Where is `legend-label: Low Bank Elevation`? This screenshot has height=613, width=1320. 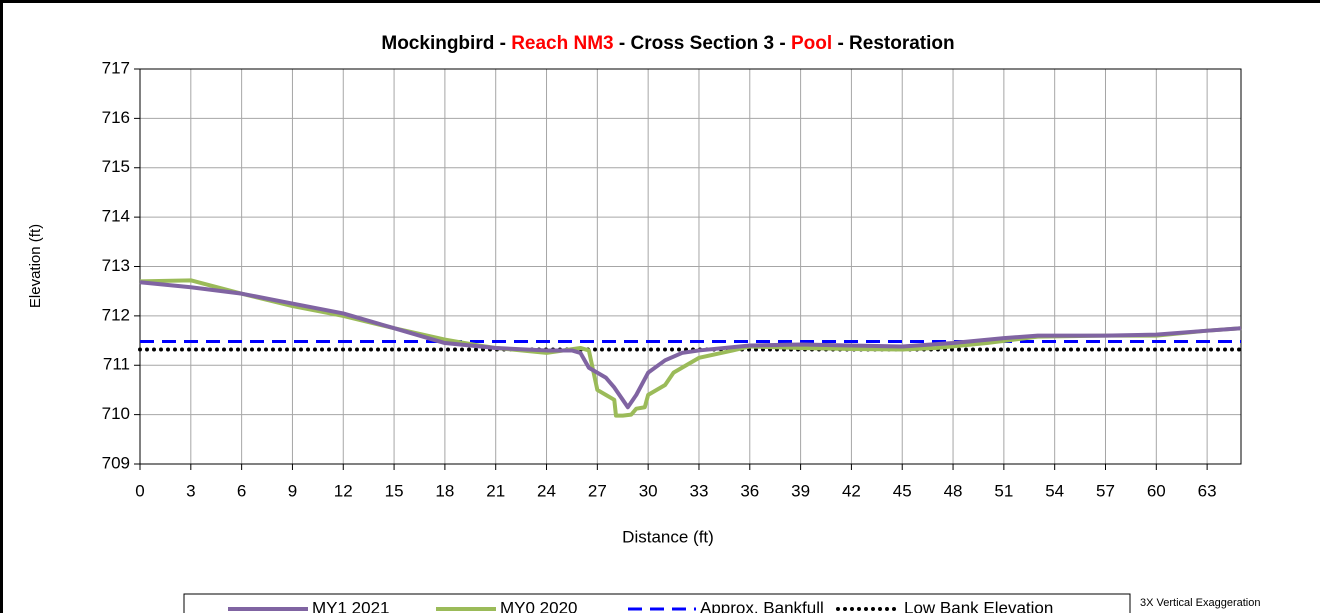
legend-label: Low Bank Elevation is located at coordinates (978, 605).